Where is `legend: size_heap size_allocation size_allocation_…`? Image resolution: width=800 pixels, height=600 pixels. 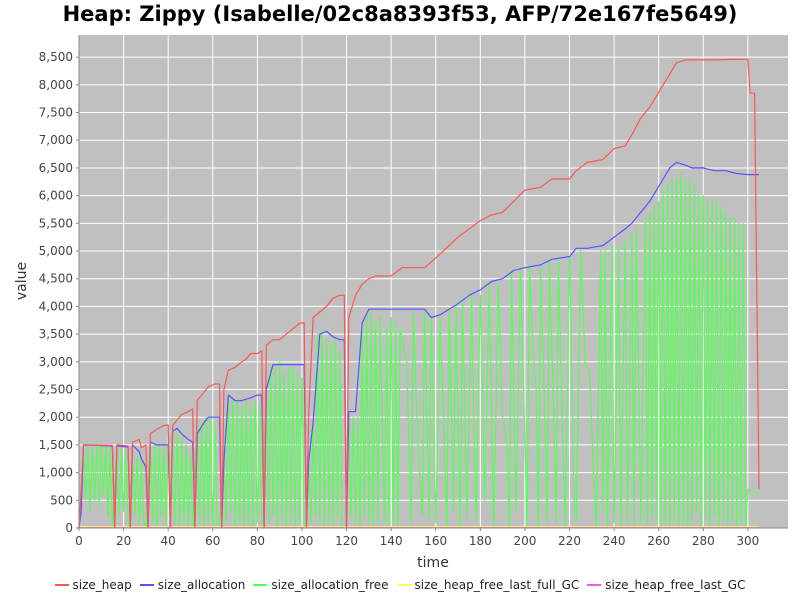 legend: size_heap size_allocation size_allocation_… is located at coordinates (400, 585).